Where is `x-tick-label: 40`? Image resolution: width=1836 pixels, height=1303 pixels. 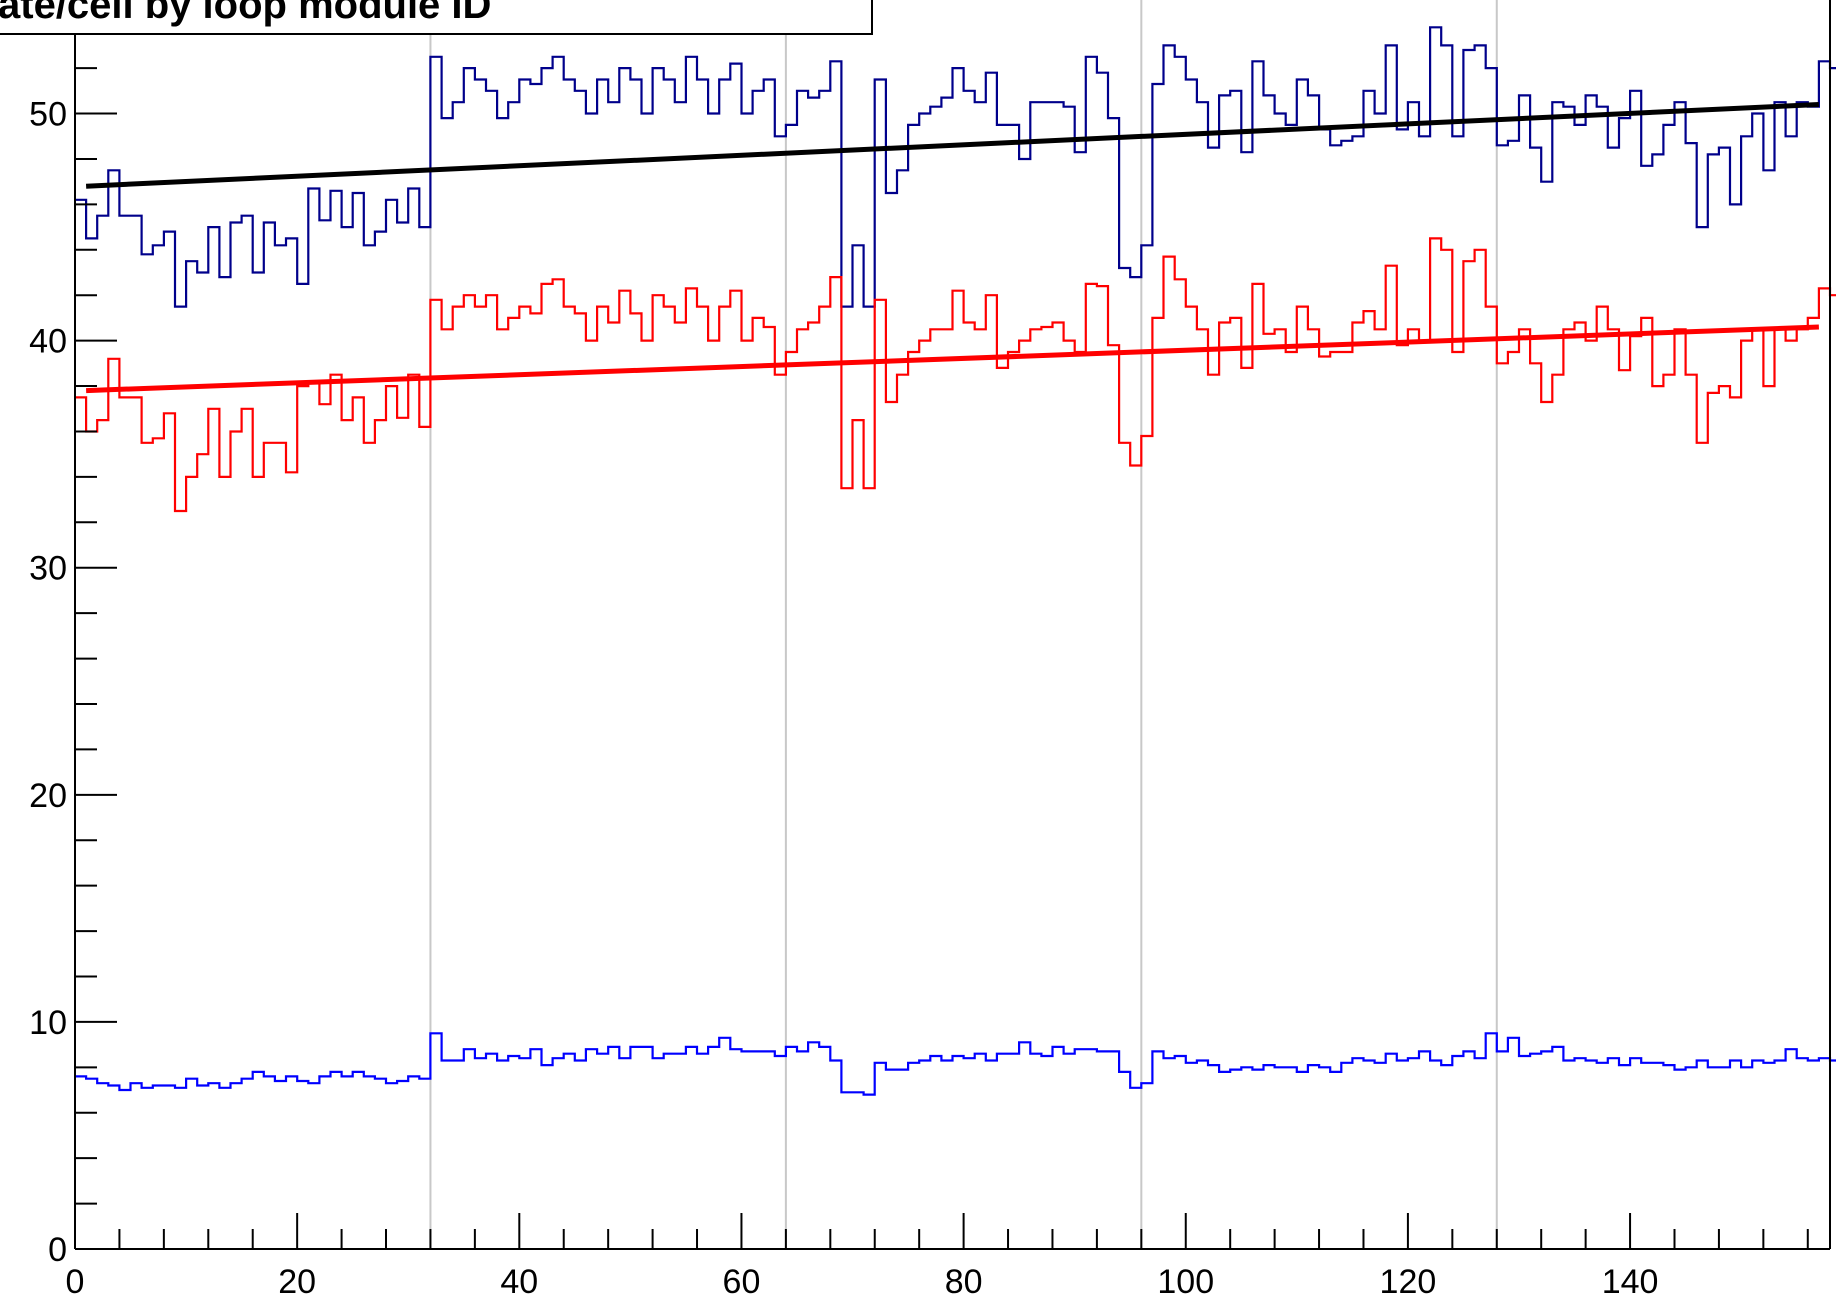
x-tick-label: 40 is located at coordinates (519, 1282).